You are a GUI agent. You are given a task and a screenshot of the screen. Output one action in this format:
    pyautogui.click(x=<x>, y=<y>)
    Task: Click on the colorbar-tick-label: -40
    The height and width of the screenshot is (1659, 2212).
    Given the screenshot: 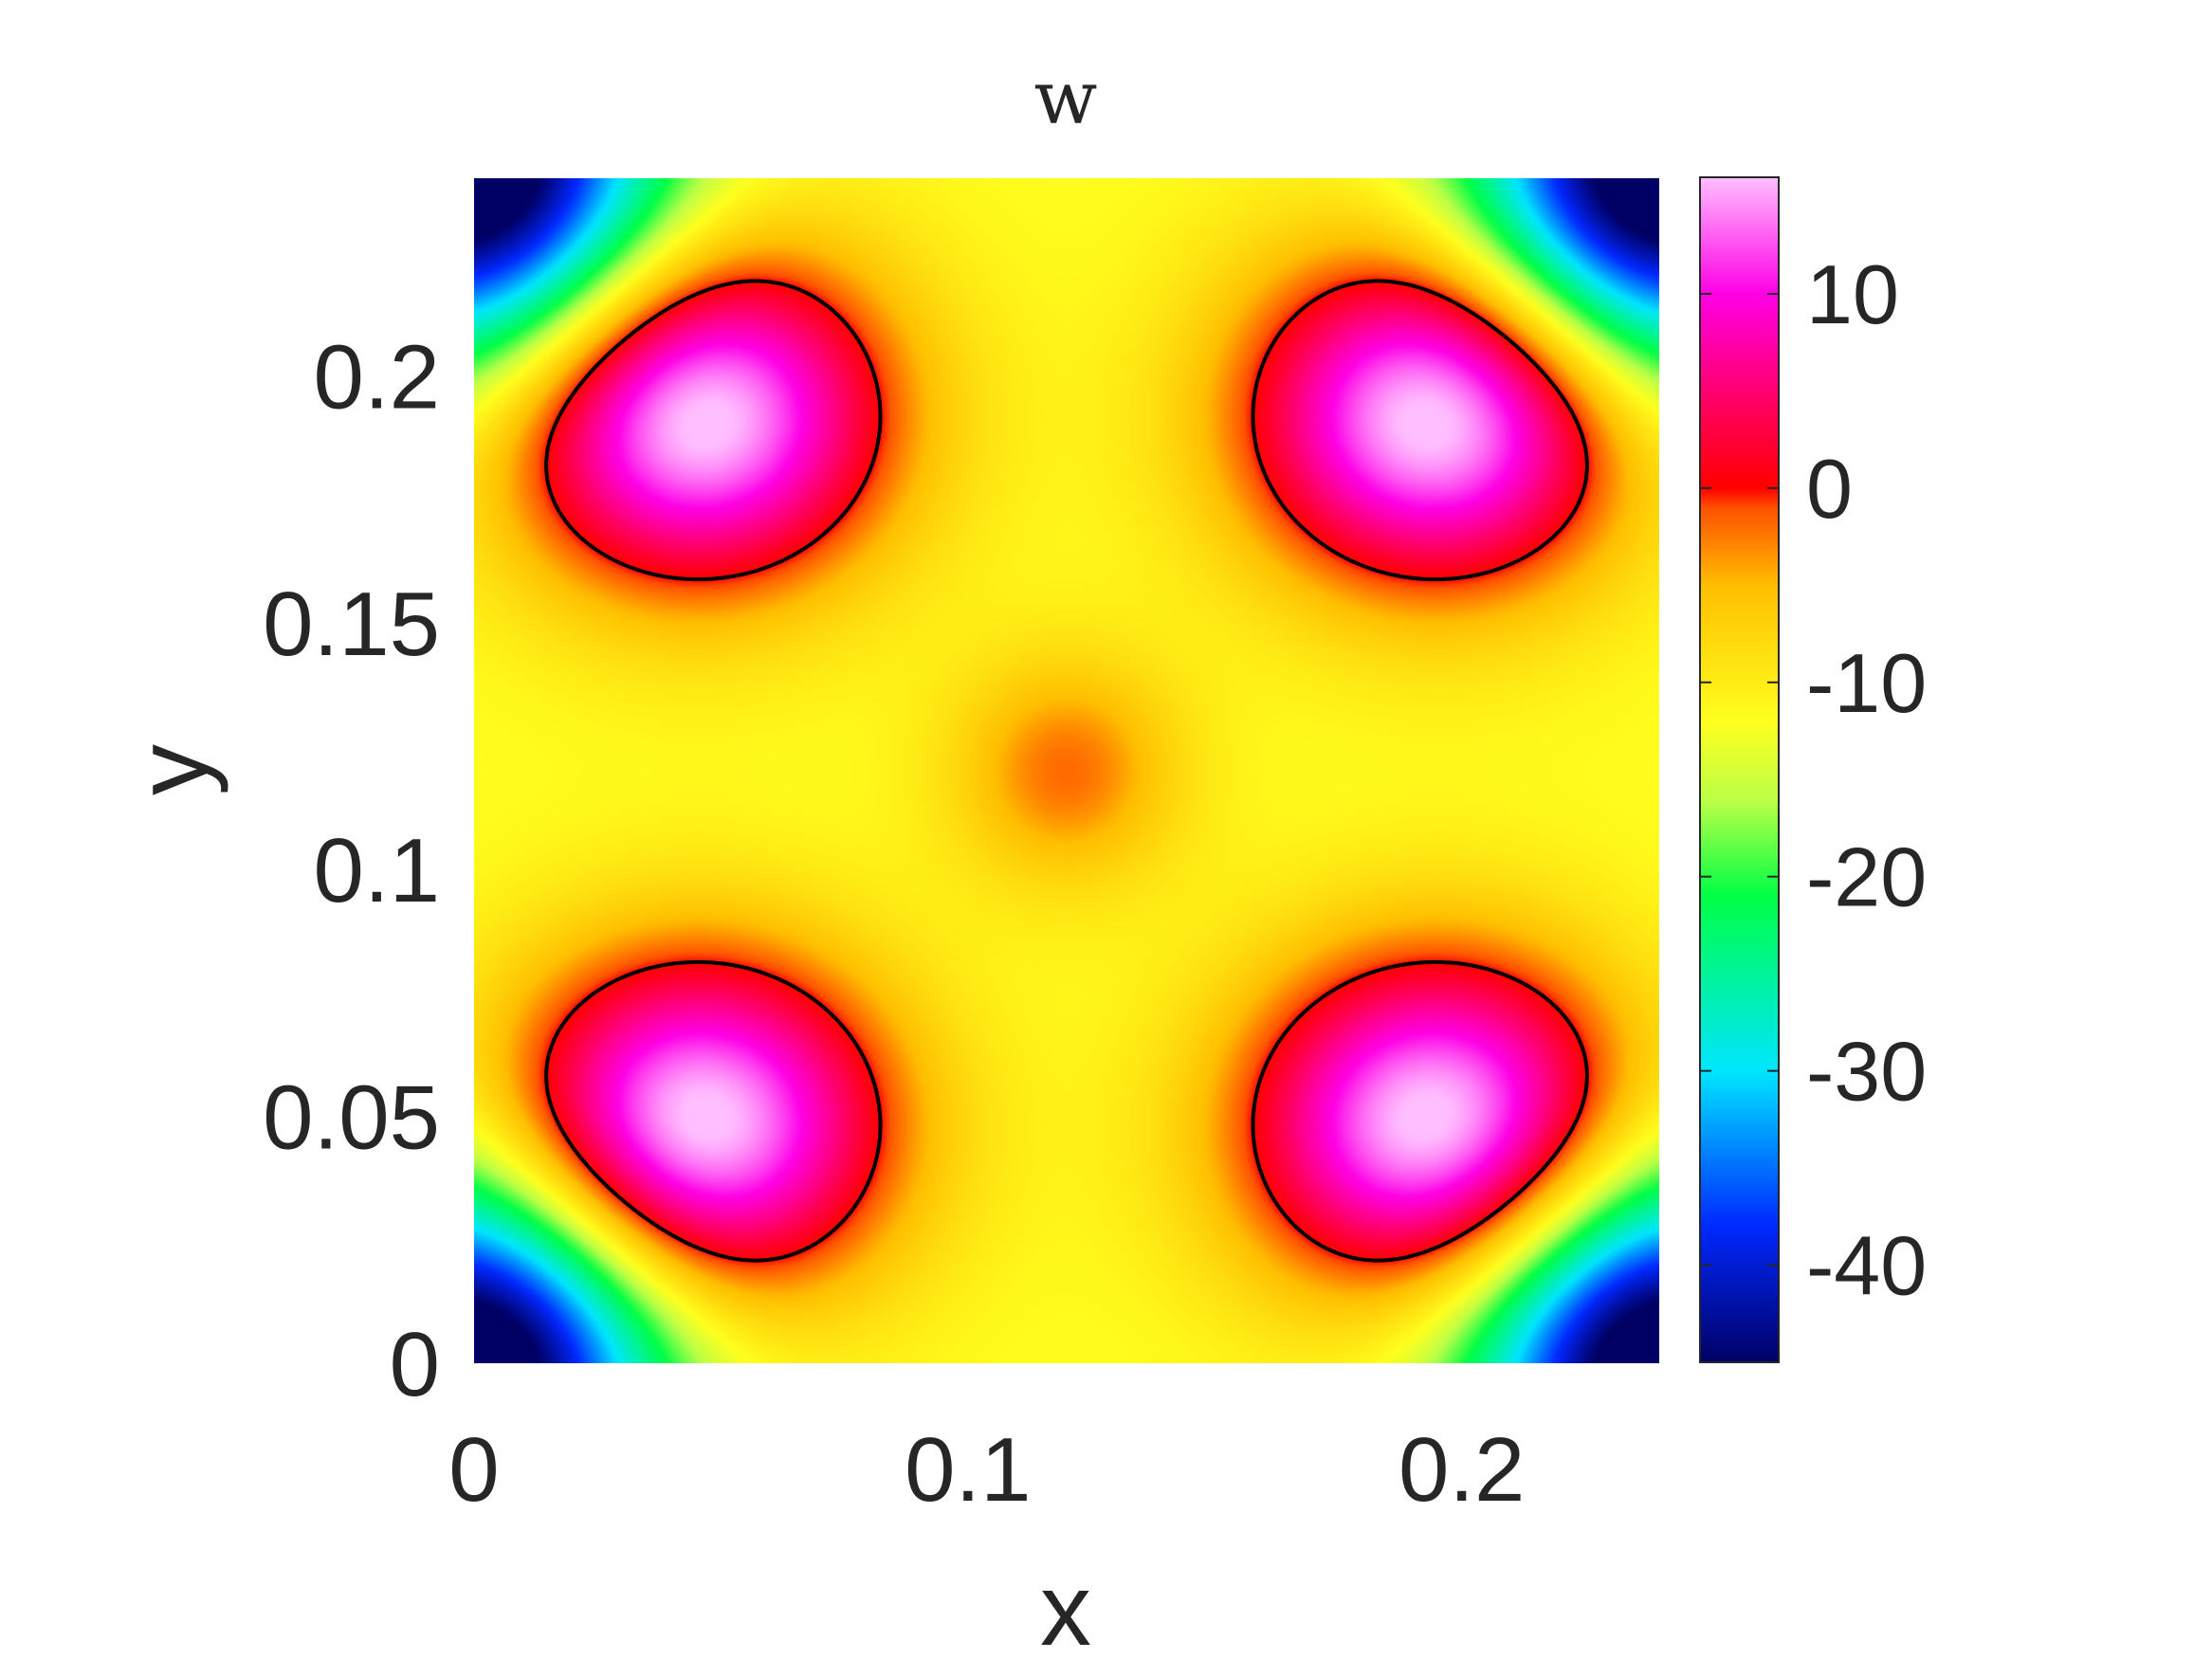 What is the action you would take?
    pyautogui.click(x=1866, y=1266)
    